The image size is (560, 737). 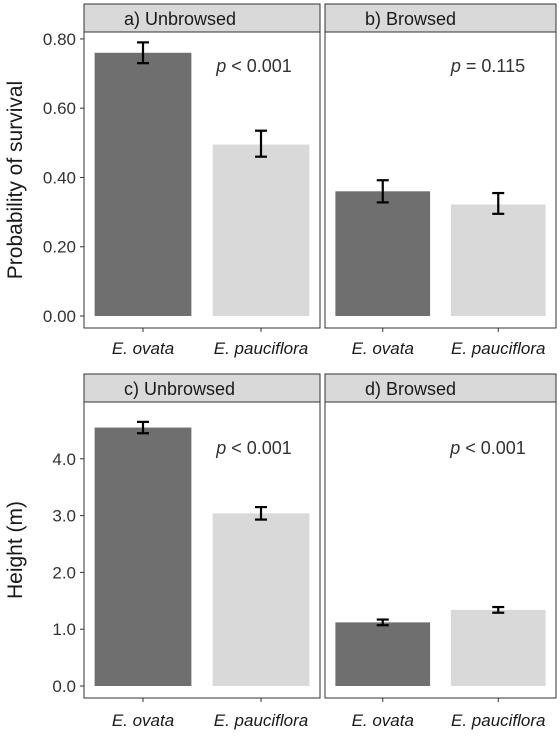 What do you see at coordinates (382, 622) in the screenshot?
I see `error-bar-d-ovata` at bounding box center [382, 622].